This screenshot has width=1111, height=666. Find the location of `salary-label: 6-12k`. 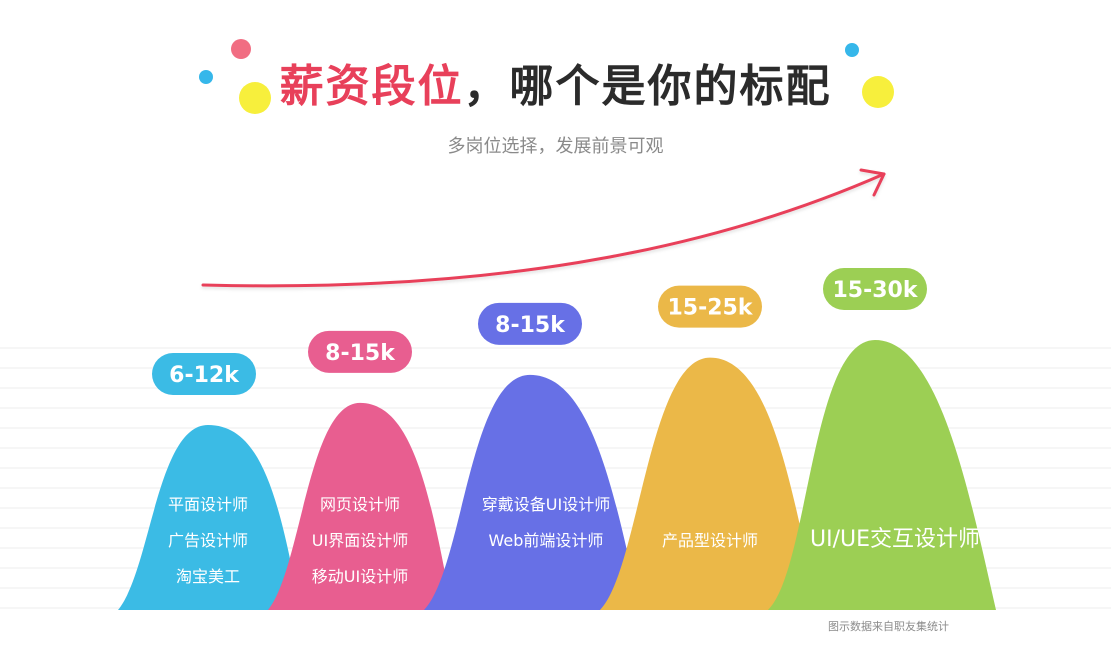

salary-label: 6-12k is located at coordinates (204, 375).